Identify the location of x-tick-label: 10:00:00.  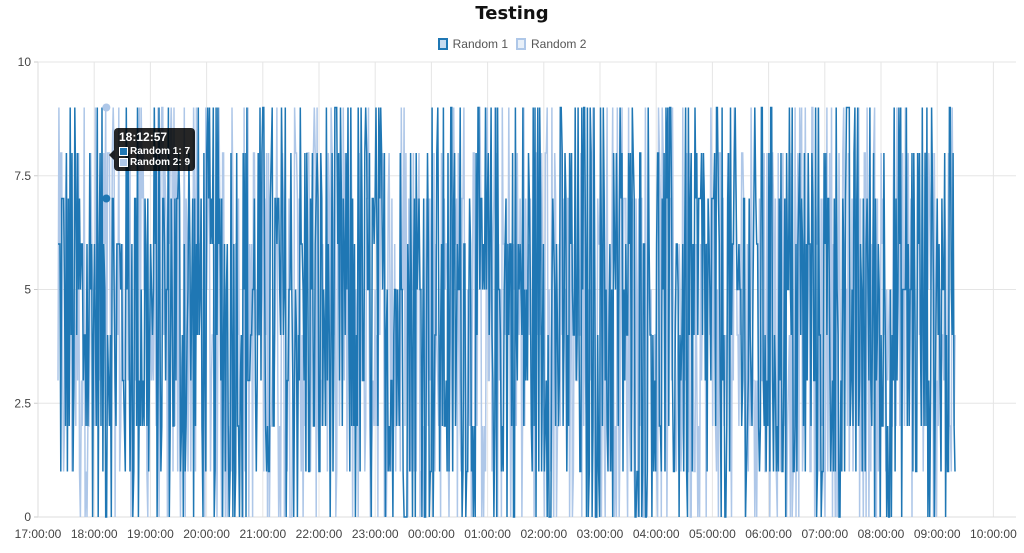
(993, 534).